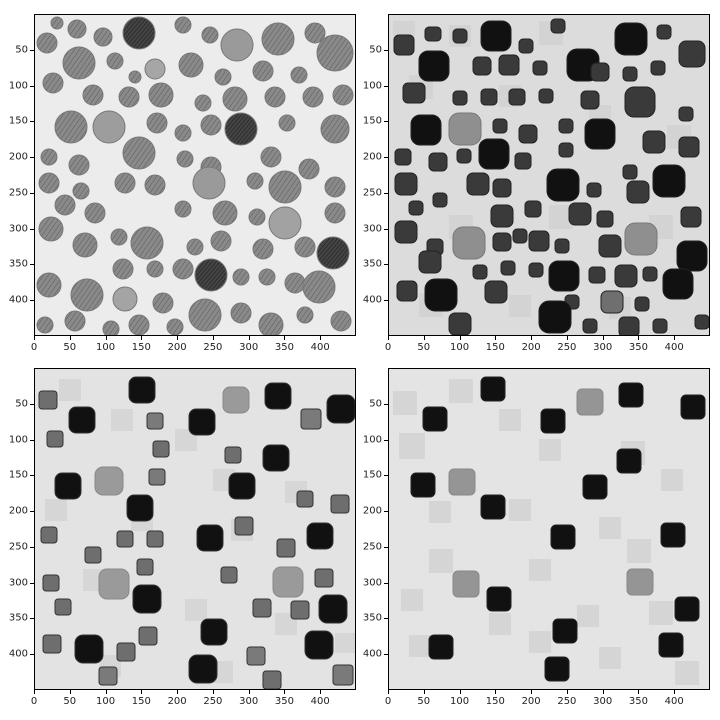 The height and width of the screenshot is (720, 720). I want to click on y-tick-label: 300, so click(18, 229).